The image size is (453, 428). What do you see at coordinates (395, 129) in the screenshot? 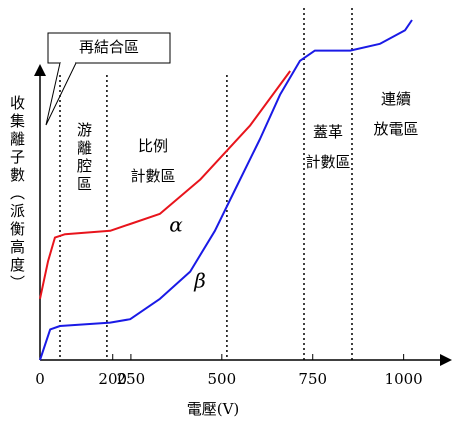
I see `region-label: 放電區` at bounding box center [395, 129].